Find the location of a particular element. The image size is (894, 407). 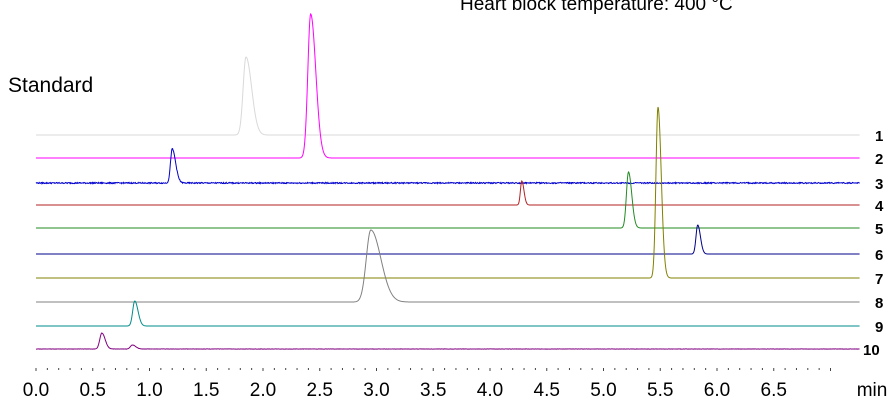

x-tick-label: 6.5 is located at coordinates (774, 390).